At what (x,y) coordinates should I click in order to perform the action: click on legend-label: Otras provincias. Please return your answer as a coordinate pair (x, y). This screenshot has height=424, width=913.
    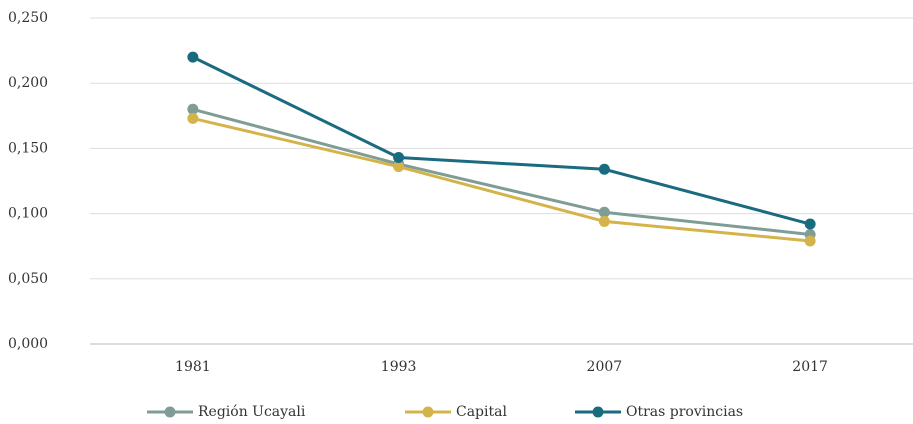
    Looking at the image, I should click on (684, 412).